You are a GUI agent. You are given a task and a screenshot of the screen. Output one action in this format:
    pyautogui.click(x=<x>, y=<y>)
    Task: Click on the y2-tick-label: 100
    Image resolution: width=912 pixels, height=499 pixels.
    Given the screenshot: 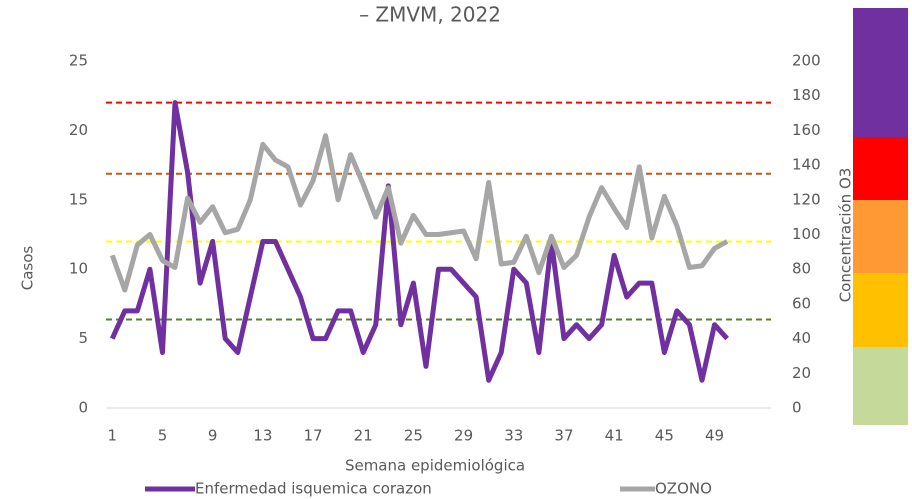 What is the action you would take?
    pyautogui.click(x=806, y=234)
    